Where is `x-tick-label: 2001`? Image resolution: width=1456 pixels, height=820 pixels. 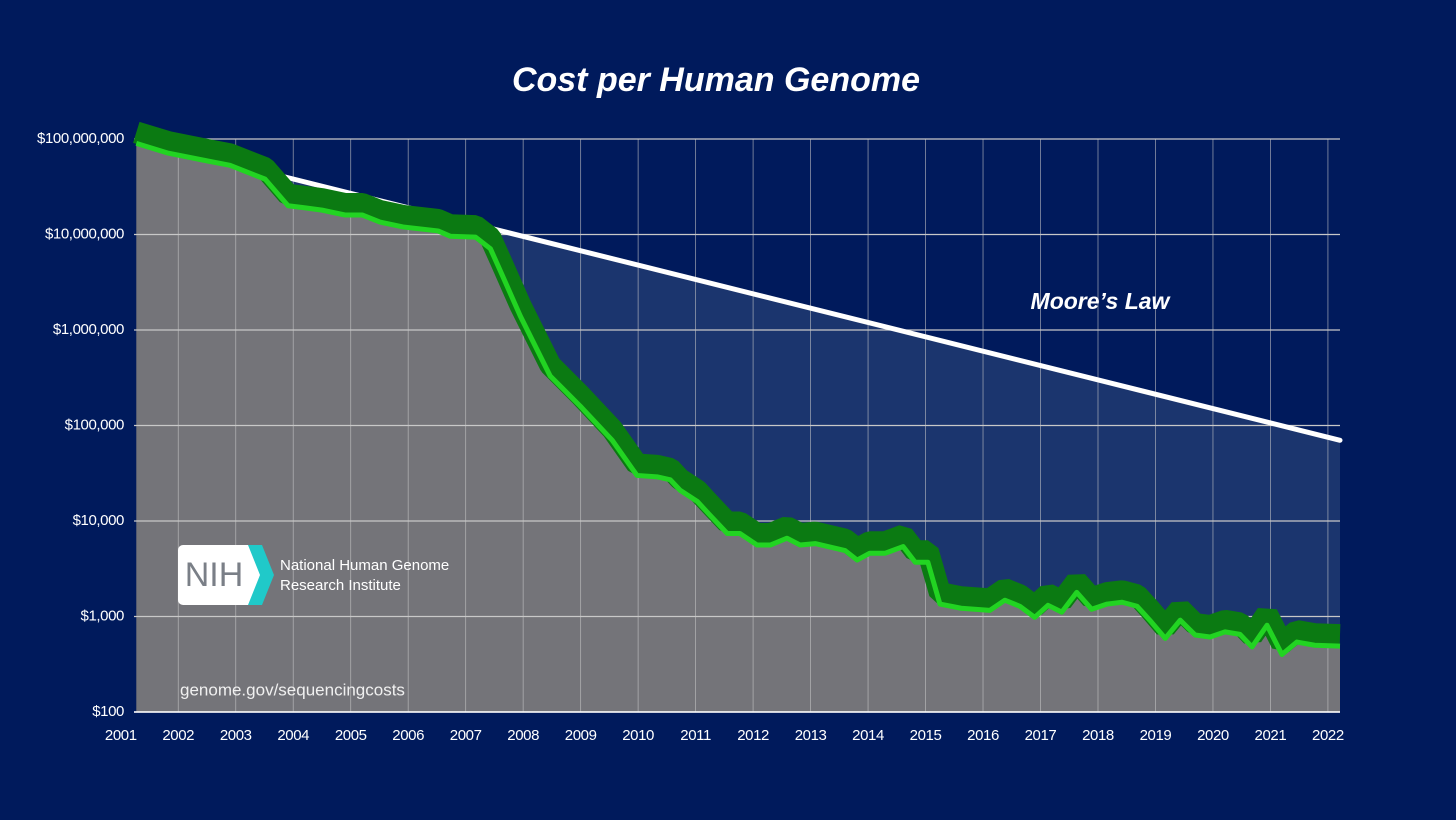
x-tick-label: 2001 is located at coordinates (121, 735).